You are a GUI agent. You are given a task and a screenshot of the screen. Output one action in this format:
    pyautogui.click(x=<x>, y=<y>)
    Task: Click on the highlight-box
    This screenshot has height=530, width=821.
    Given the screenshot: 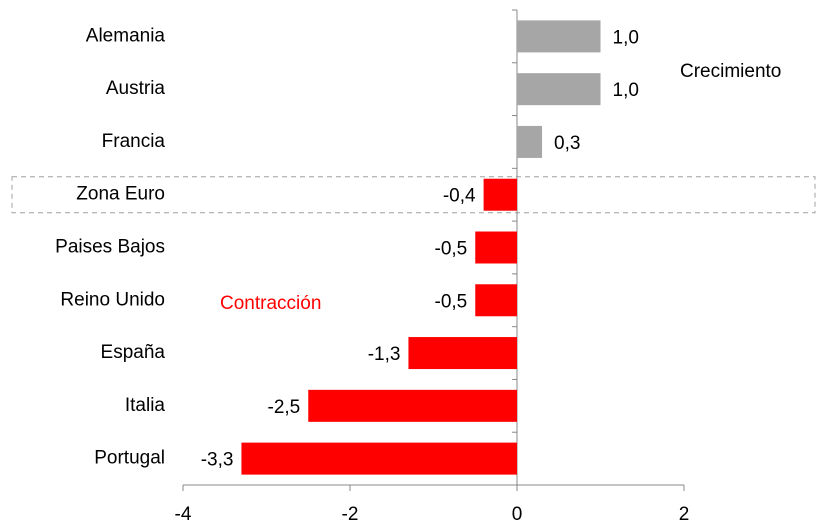 What is the action you would take?
    pyautogui.click(x=413, y=195)
    